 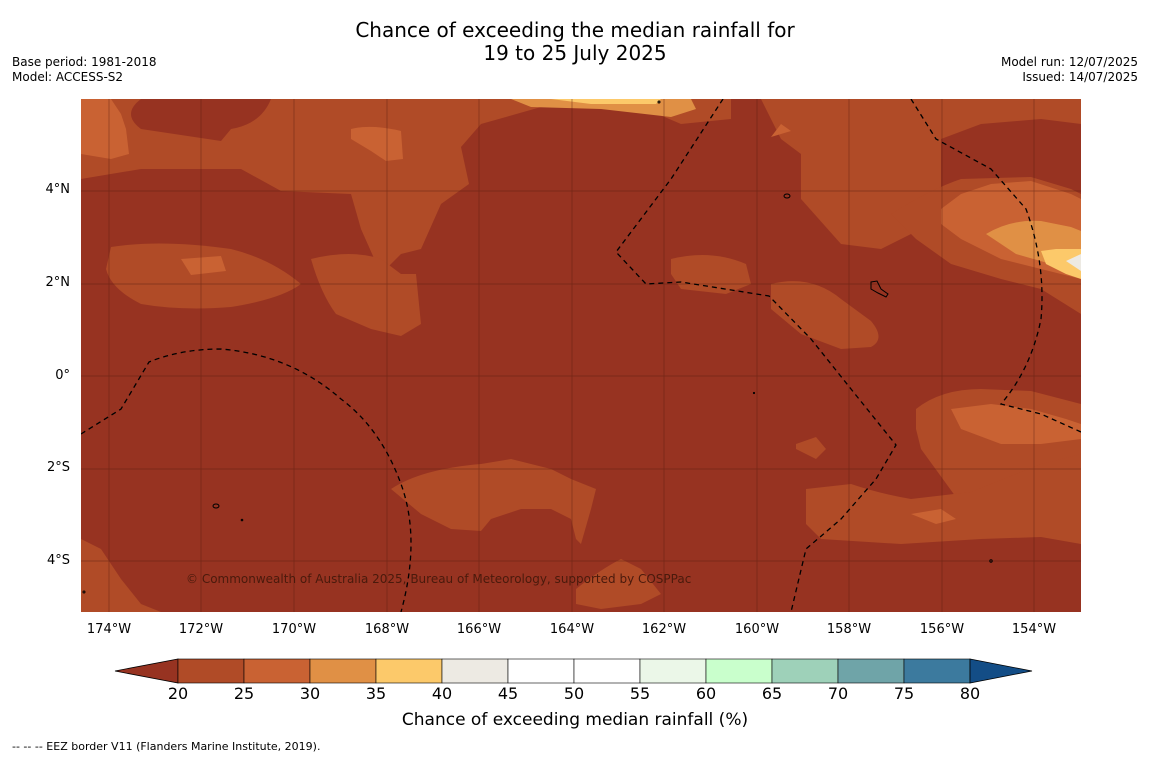 I want to click on lon-label-168w: 168°W, so click(x=387, y=629).